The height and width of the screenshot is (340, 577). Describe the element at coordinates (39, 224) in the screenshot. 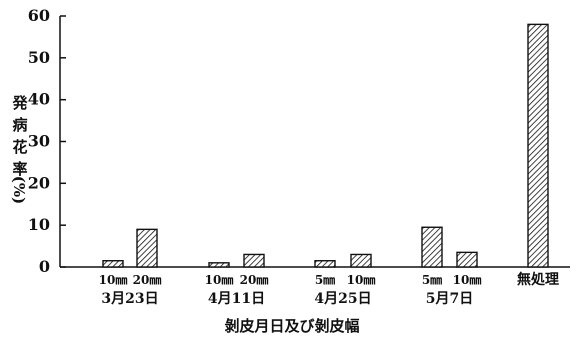

I see `y-tick-label: 10` at that location.